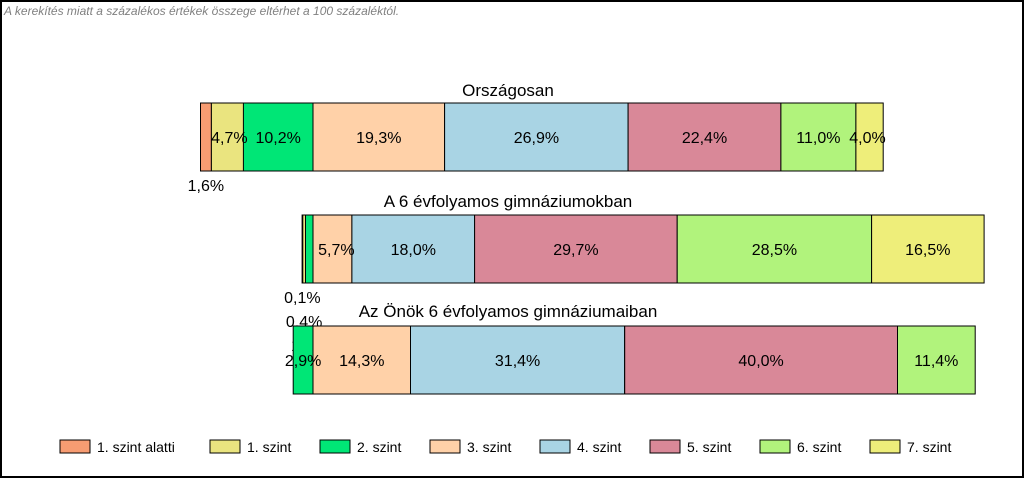  I want to click on legend-label-2: 2. szint, so click(379, 447).